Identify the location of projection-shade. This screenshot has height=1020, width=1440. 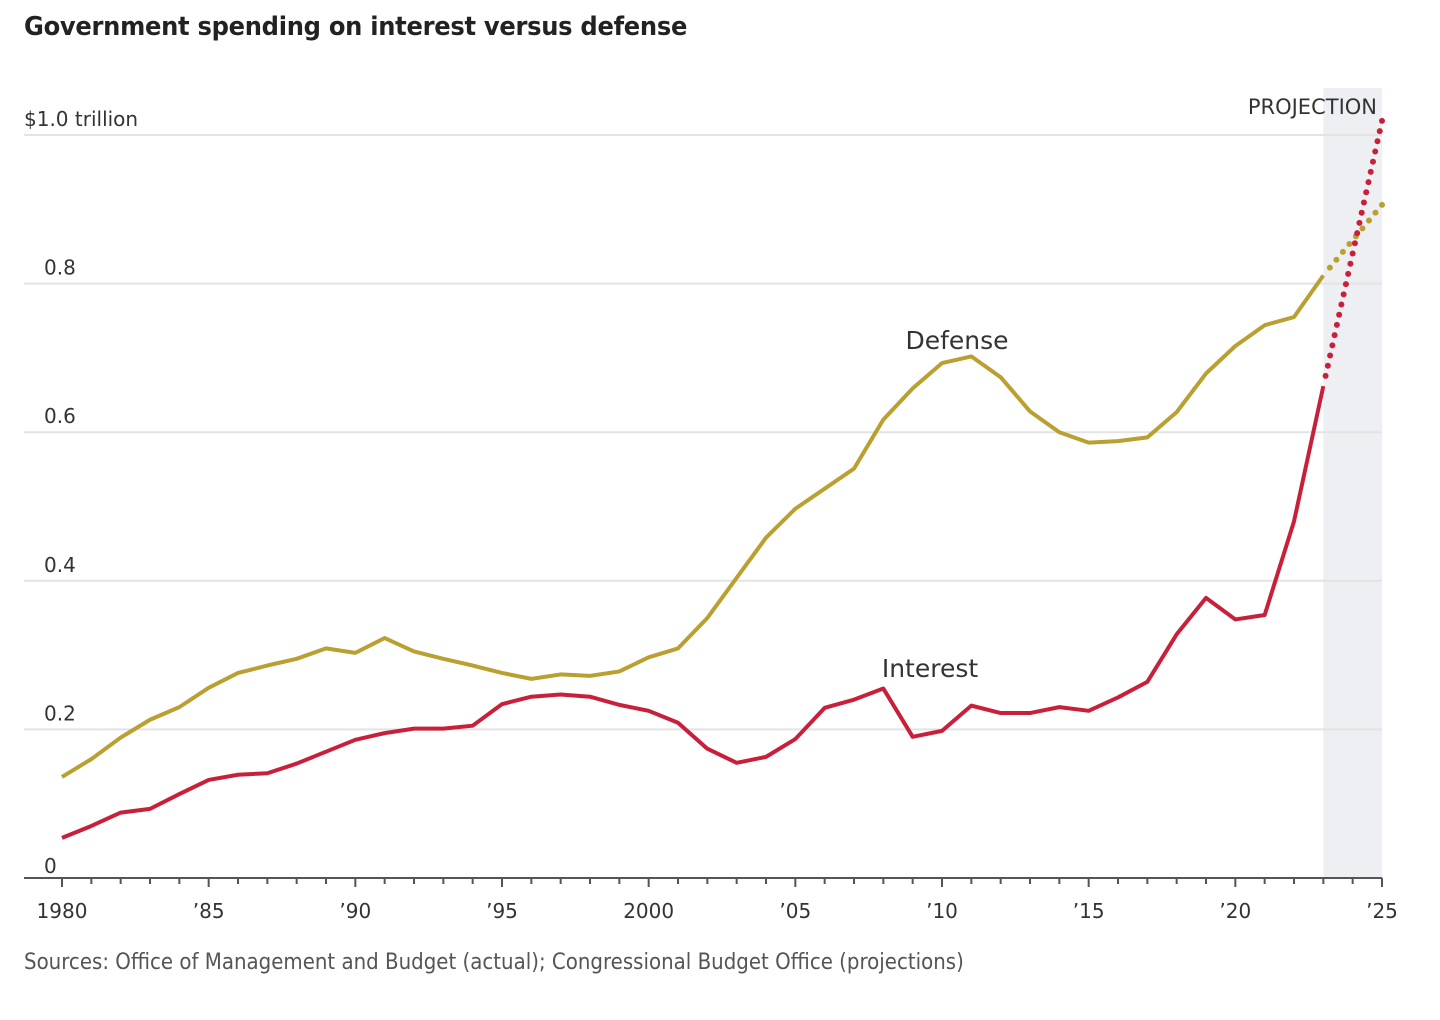
(1352, 483).